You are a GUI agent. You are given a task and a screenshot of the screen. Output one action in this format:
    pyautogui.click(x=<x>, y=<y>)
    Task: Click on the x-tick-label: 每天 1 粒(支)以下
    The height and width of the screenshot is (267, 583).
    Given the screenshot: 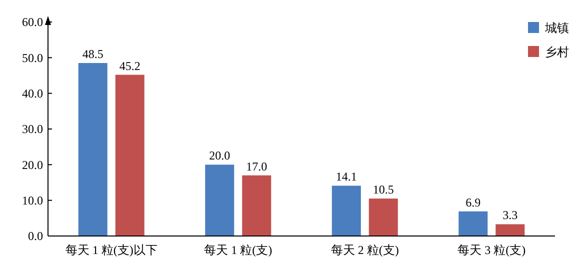 What is the action you would take?
    pyautogui.click(x=111, y=250)
    